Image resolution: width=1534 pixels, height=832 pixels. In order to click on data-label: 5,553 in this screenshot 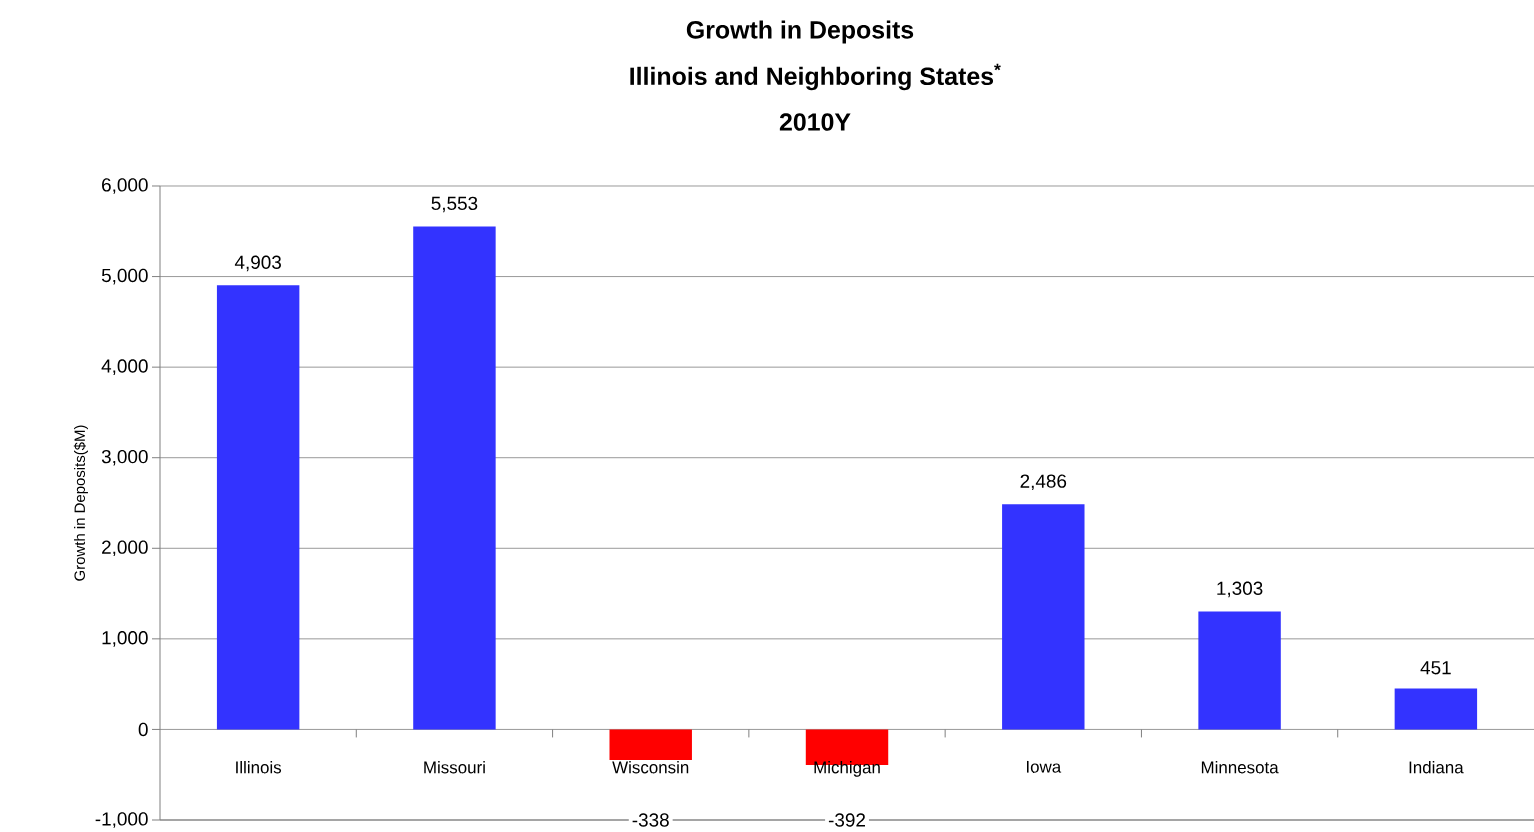, I will do `click(454, 204)`.